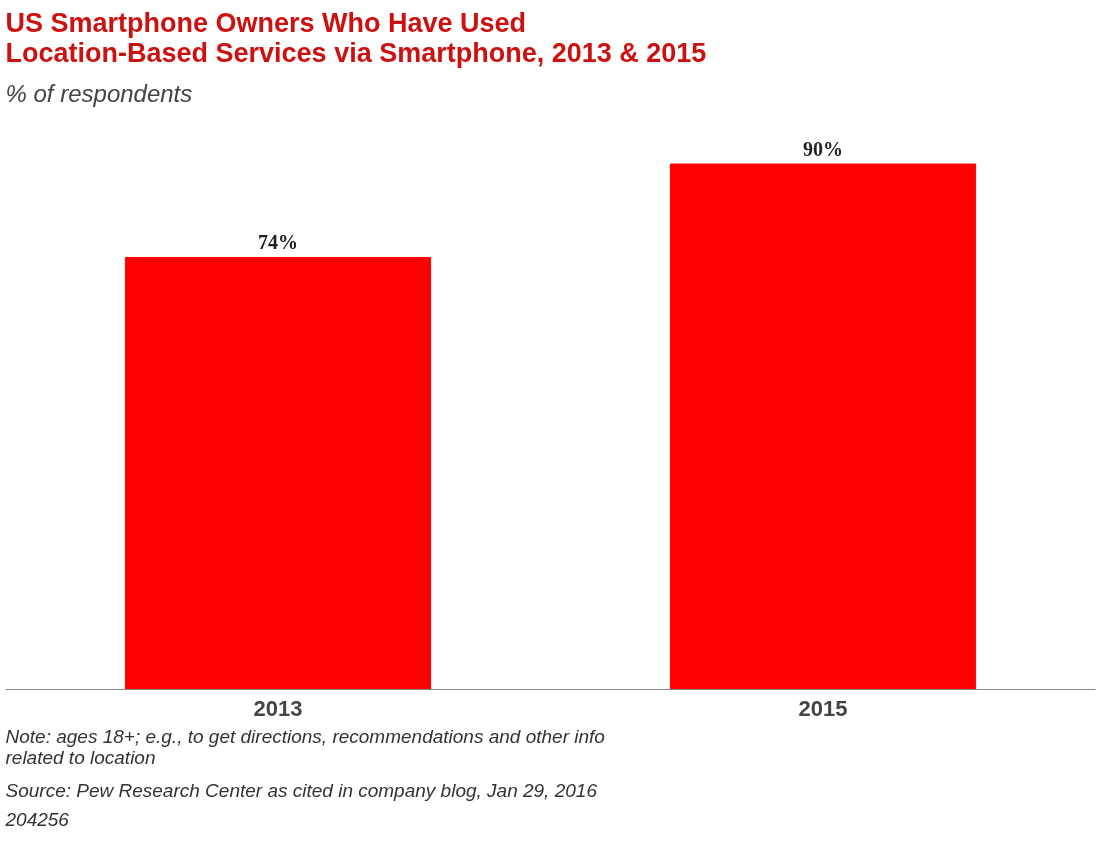 This screenshot has width=1111, height=843. I want to click on x-tick-label: 2013, so click(278, 708).